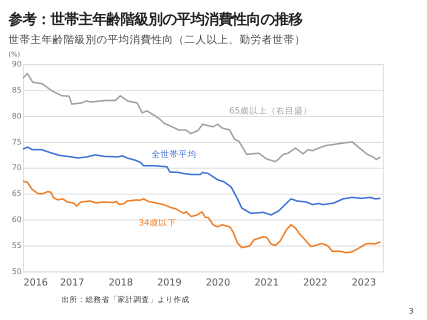 This screenshot has height=320, width=427. I want to click on x-tick-label: 2017, so click(72, 282).